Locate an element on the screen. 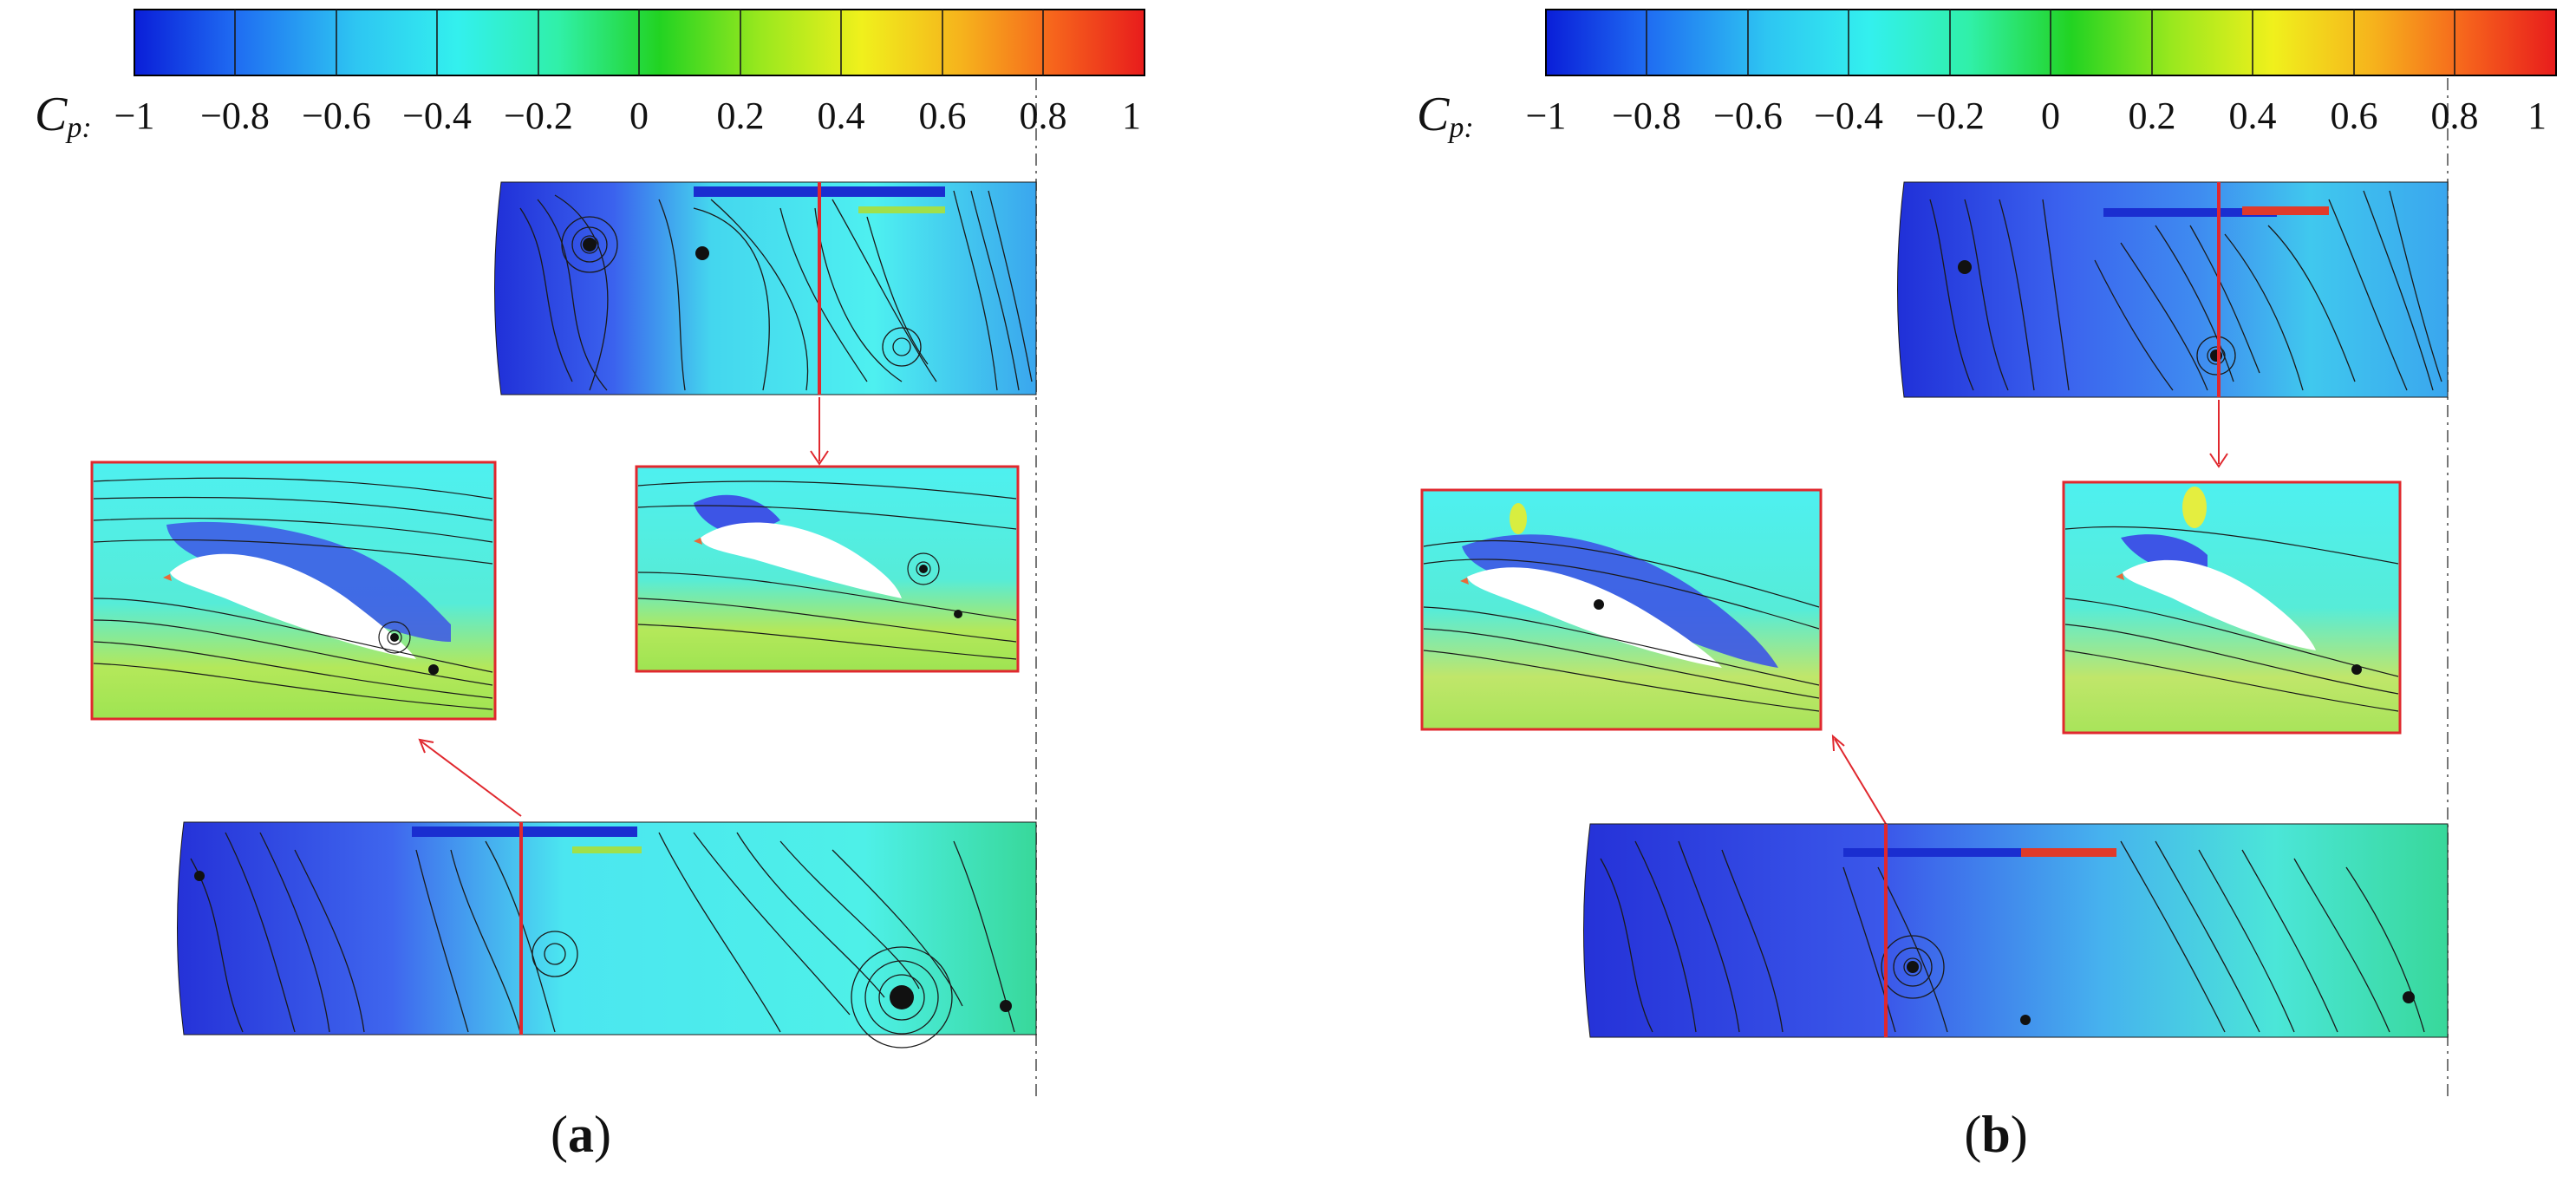  colorbar-variable-b: Cp: is located at coordinates (1446, 116).